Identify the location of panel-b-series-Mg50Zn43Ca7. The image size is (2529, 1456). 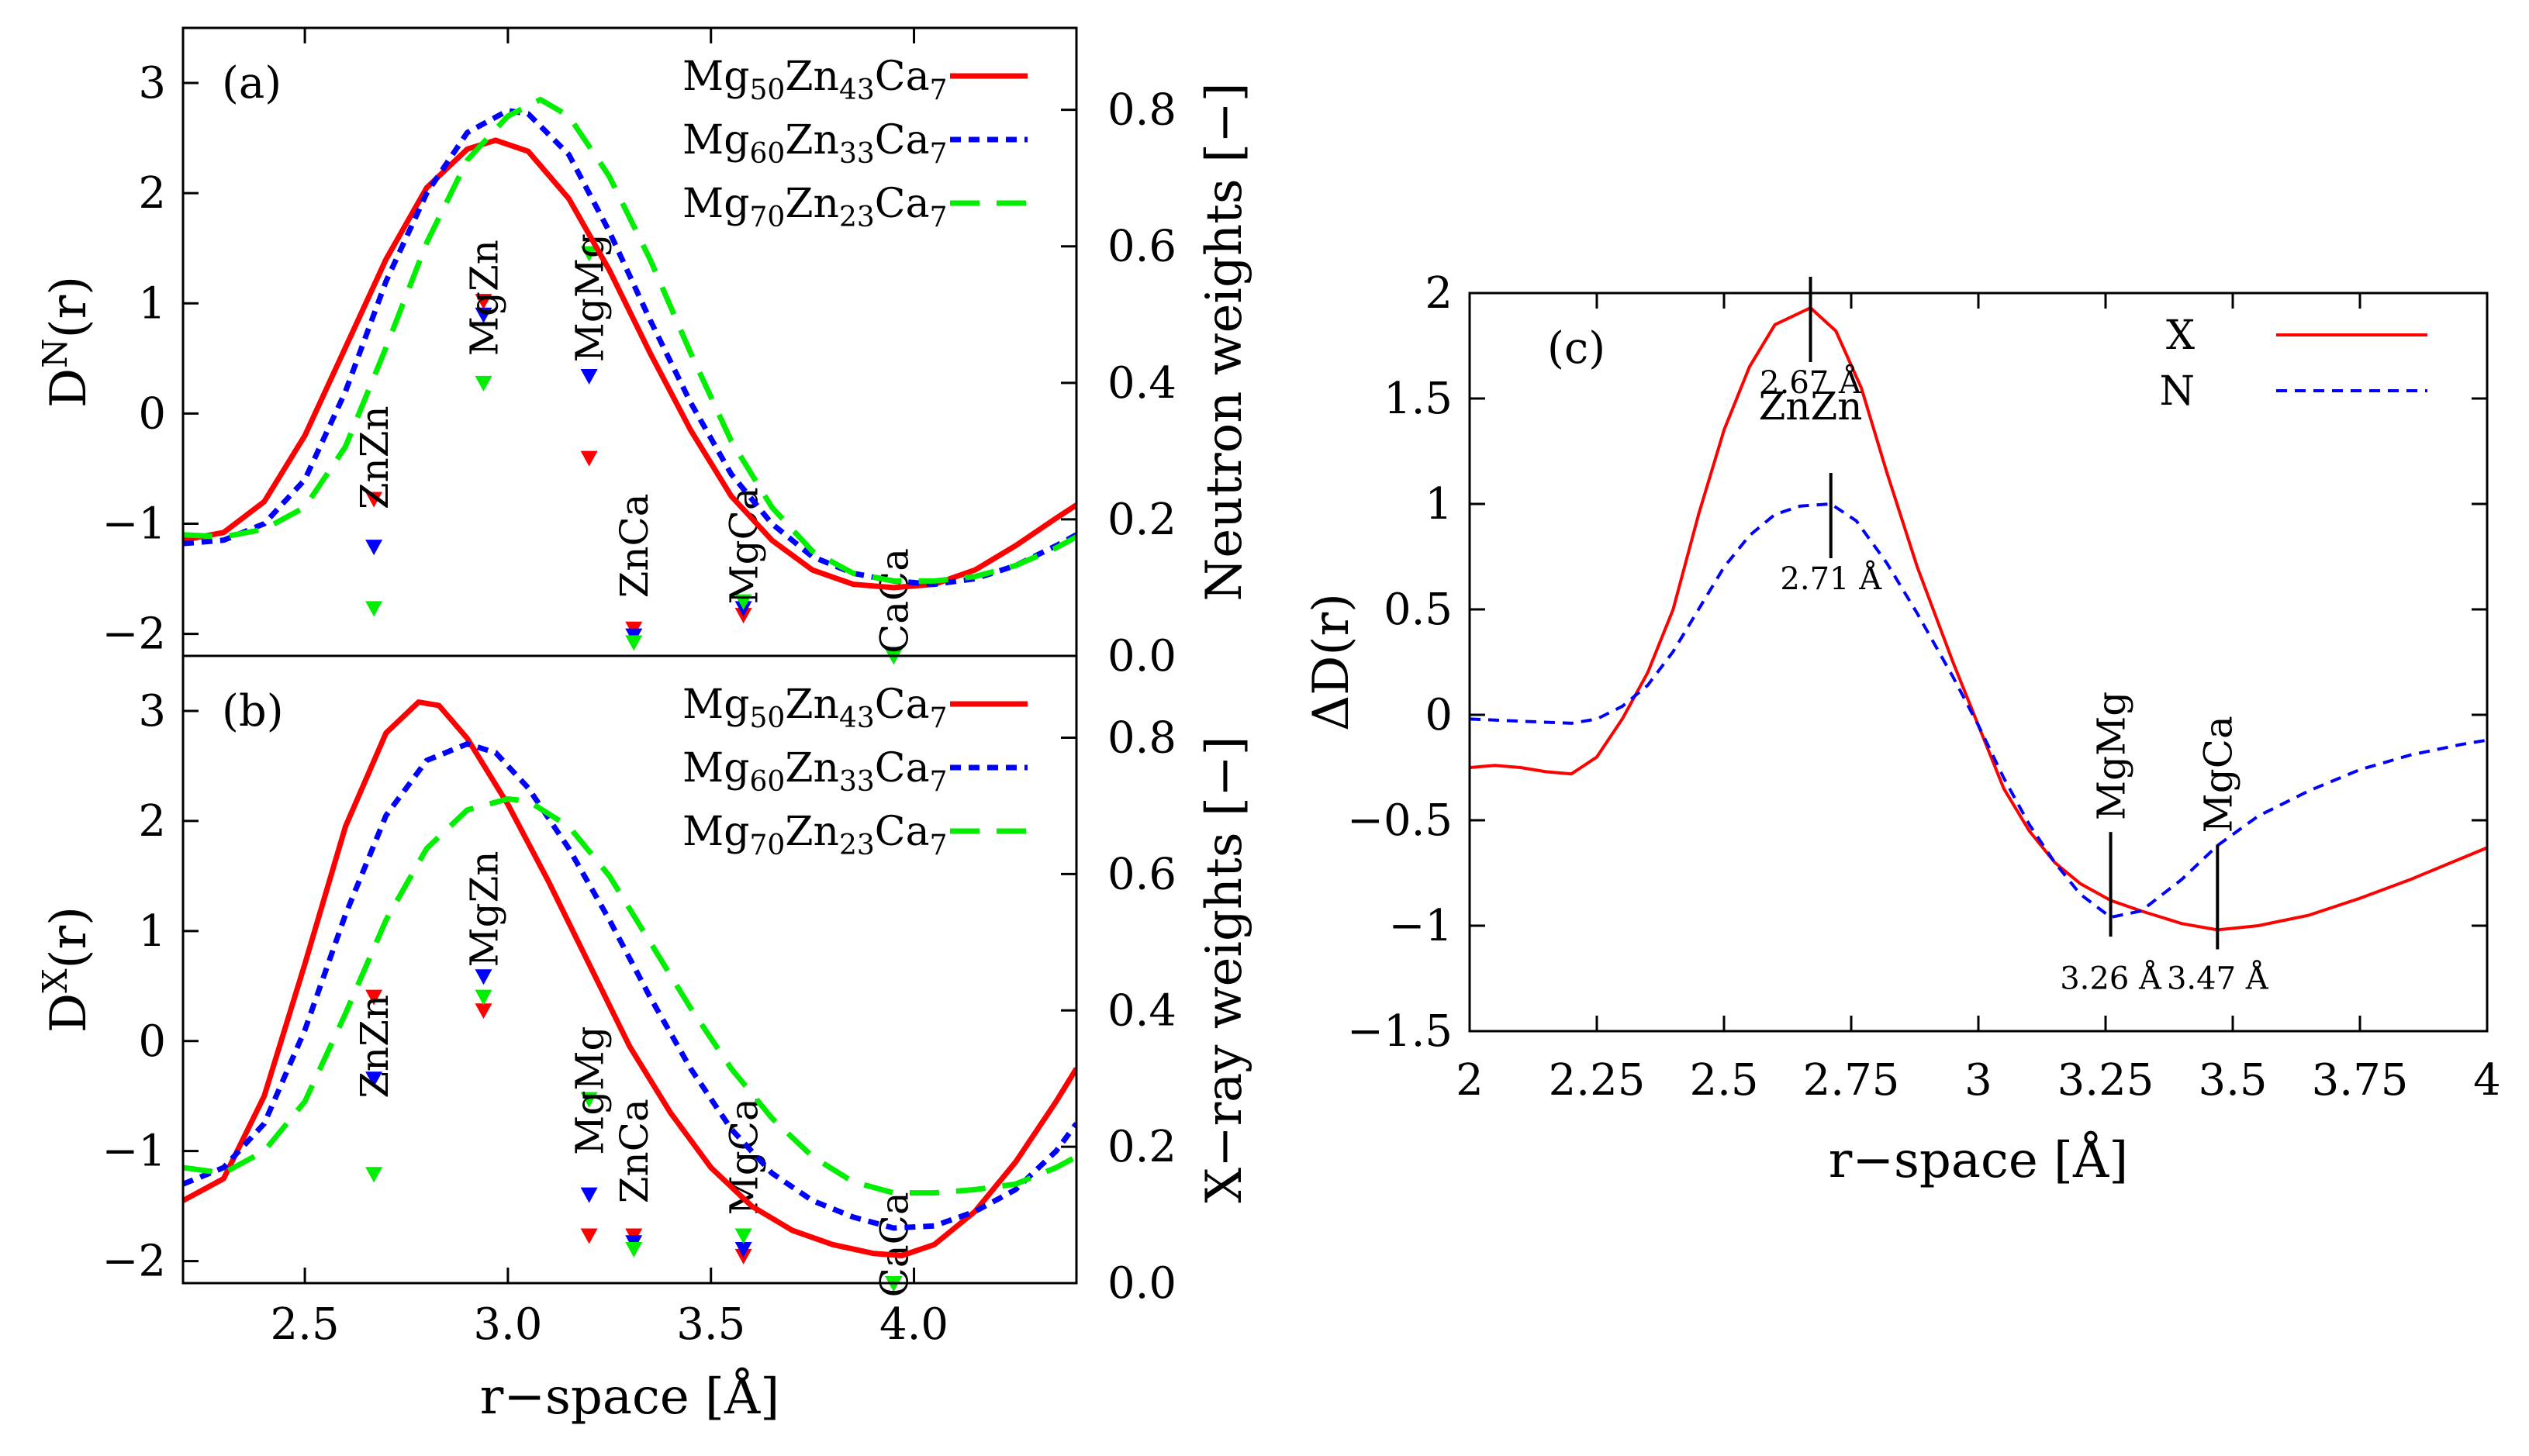
(629, 979).